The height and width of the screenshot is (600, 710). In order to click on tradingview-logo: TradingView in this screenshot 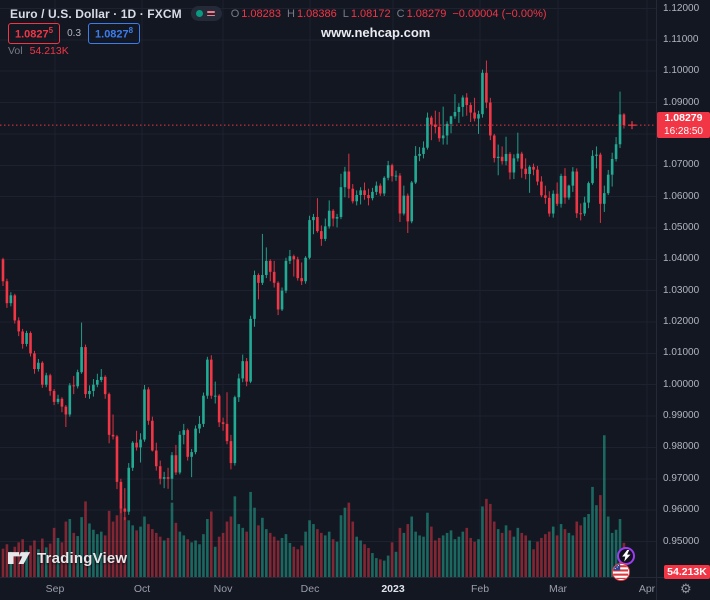, I will do `click(67, 558)`.